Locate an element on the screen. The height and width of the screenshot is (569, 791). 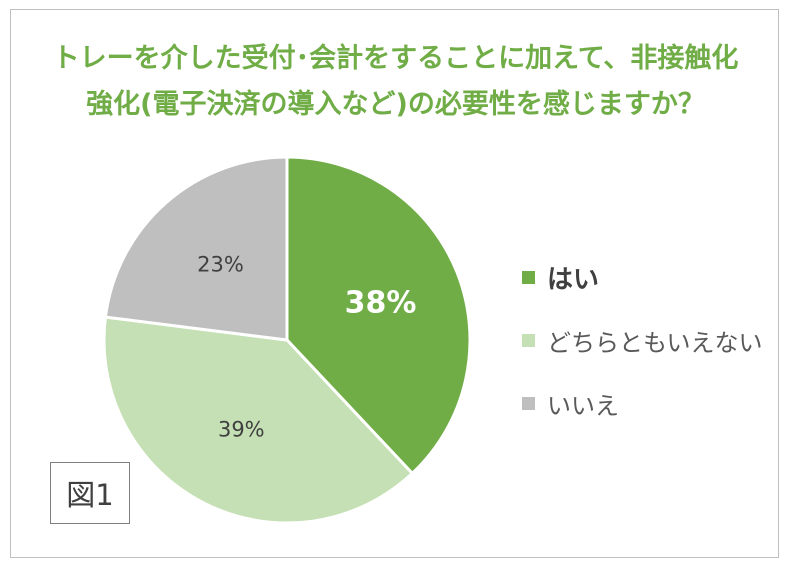
chart-legend: はい どちらともいえない いいえ is located at coordinates (642, 356).